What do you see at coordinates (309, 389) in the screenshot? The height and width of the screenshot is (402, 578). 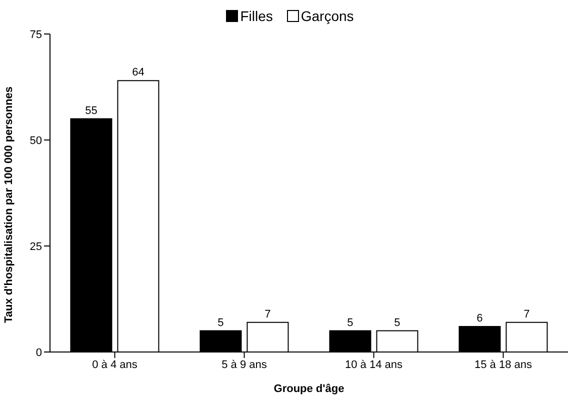 I see `x-axis-title: Groupe d'âge` at bounding box center [309, 389].